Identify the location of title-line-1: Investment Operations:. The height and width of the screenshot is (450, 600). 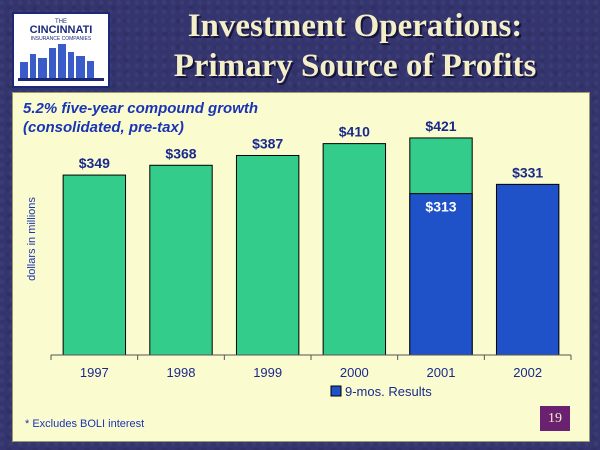
(355, 26).